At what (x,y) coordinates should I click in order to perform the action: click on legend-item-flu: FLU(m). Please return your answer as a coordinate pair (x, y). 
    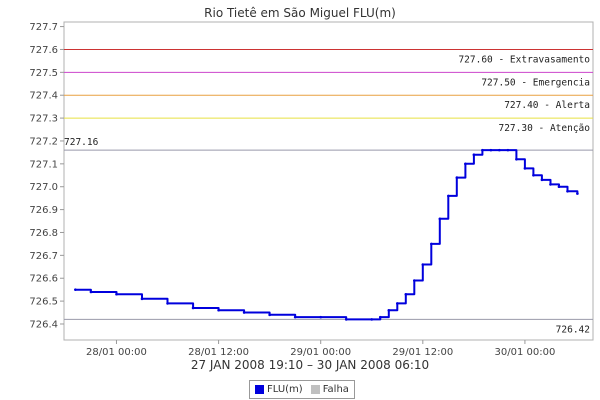
    Looking at the image, I should click on (279, 389).